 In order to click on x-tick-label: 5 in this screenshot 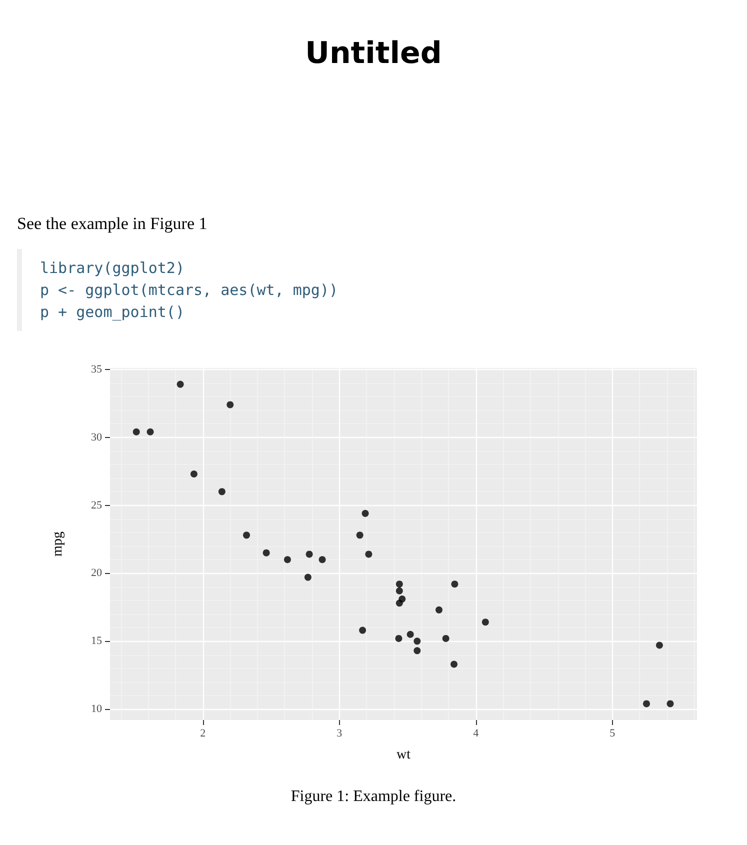, I will do `click(613, 734)`.